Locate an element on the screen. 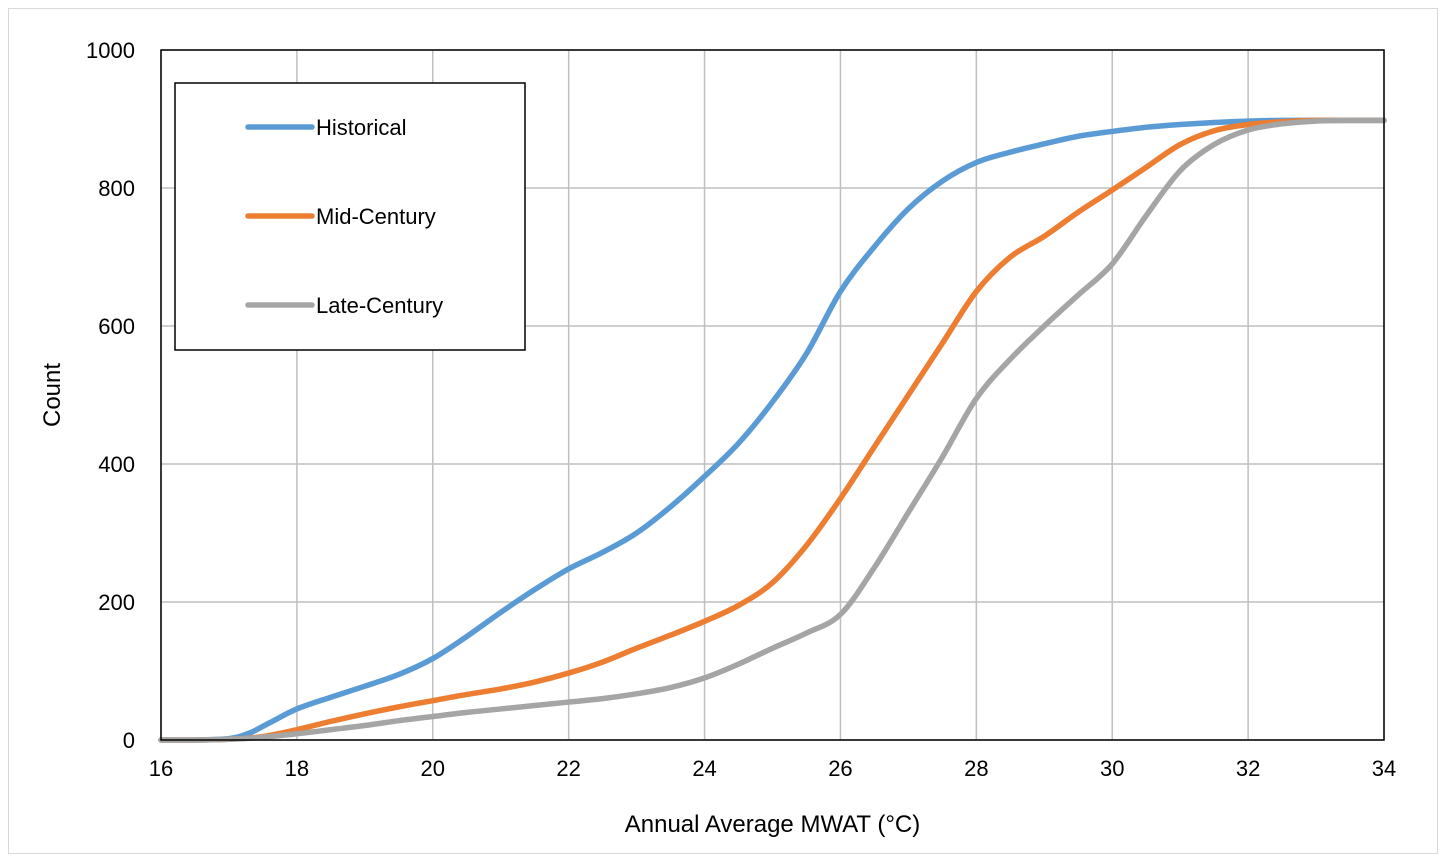  legend-label-historical: Historical is located at coordinates (361, 127).